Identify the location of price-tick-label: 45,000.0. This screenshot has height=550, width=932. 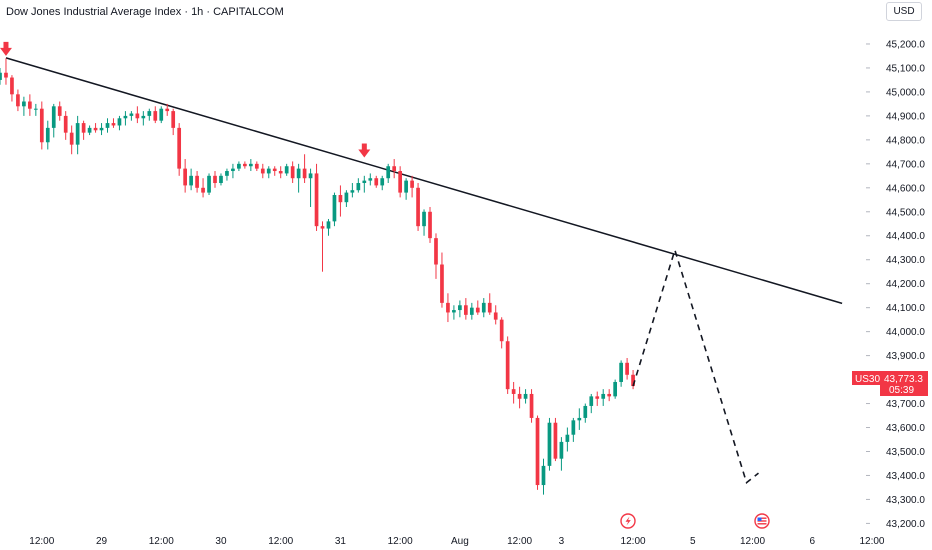
(905, 92).